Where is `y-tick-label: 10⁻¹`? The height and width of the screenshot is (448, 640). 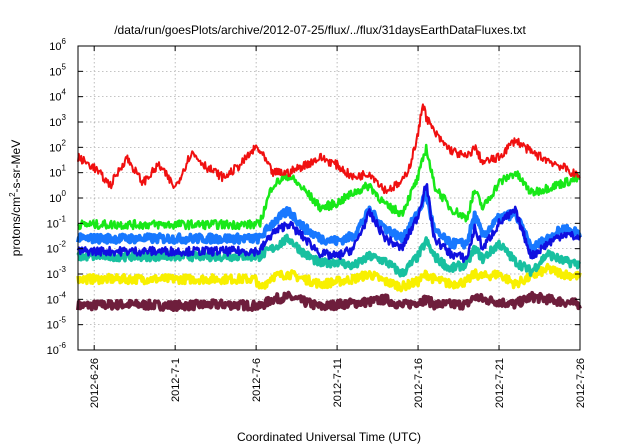 y-tick-label: 10⁻¹ is located at coordinates (57, 222).